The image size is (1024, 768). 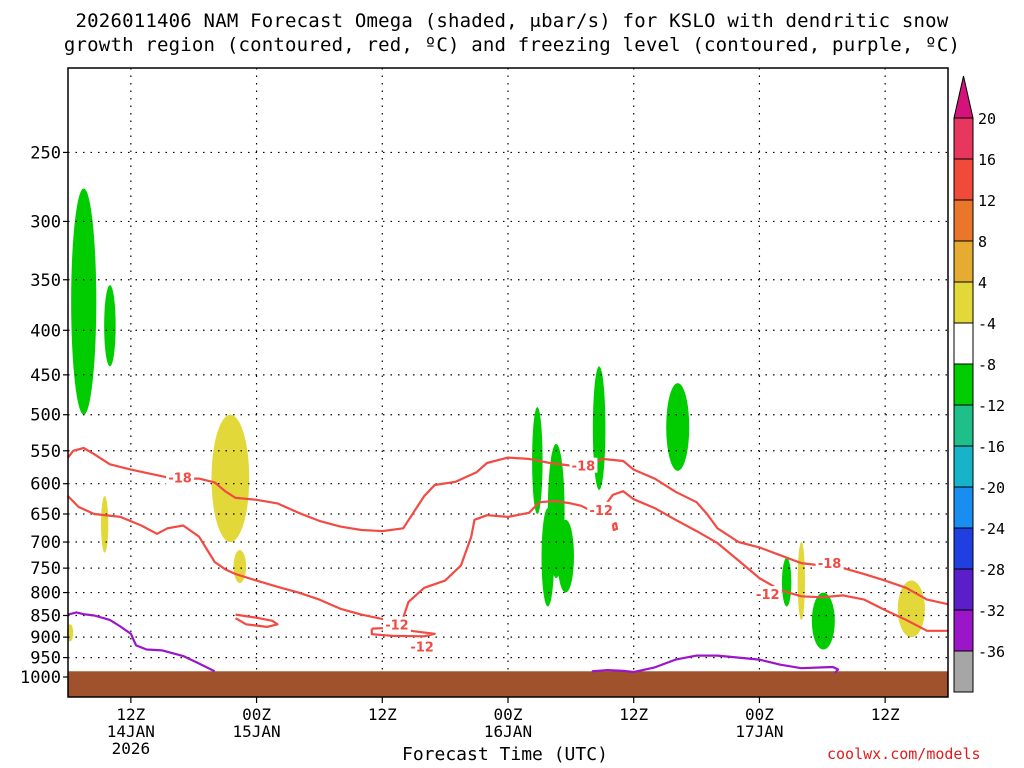 I want to click on y-tick-label: 450, so click(x=45, y=376).